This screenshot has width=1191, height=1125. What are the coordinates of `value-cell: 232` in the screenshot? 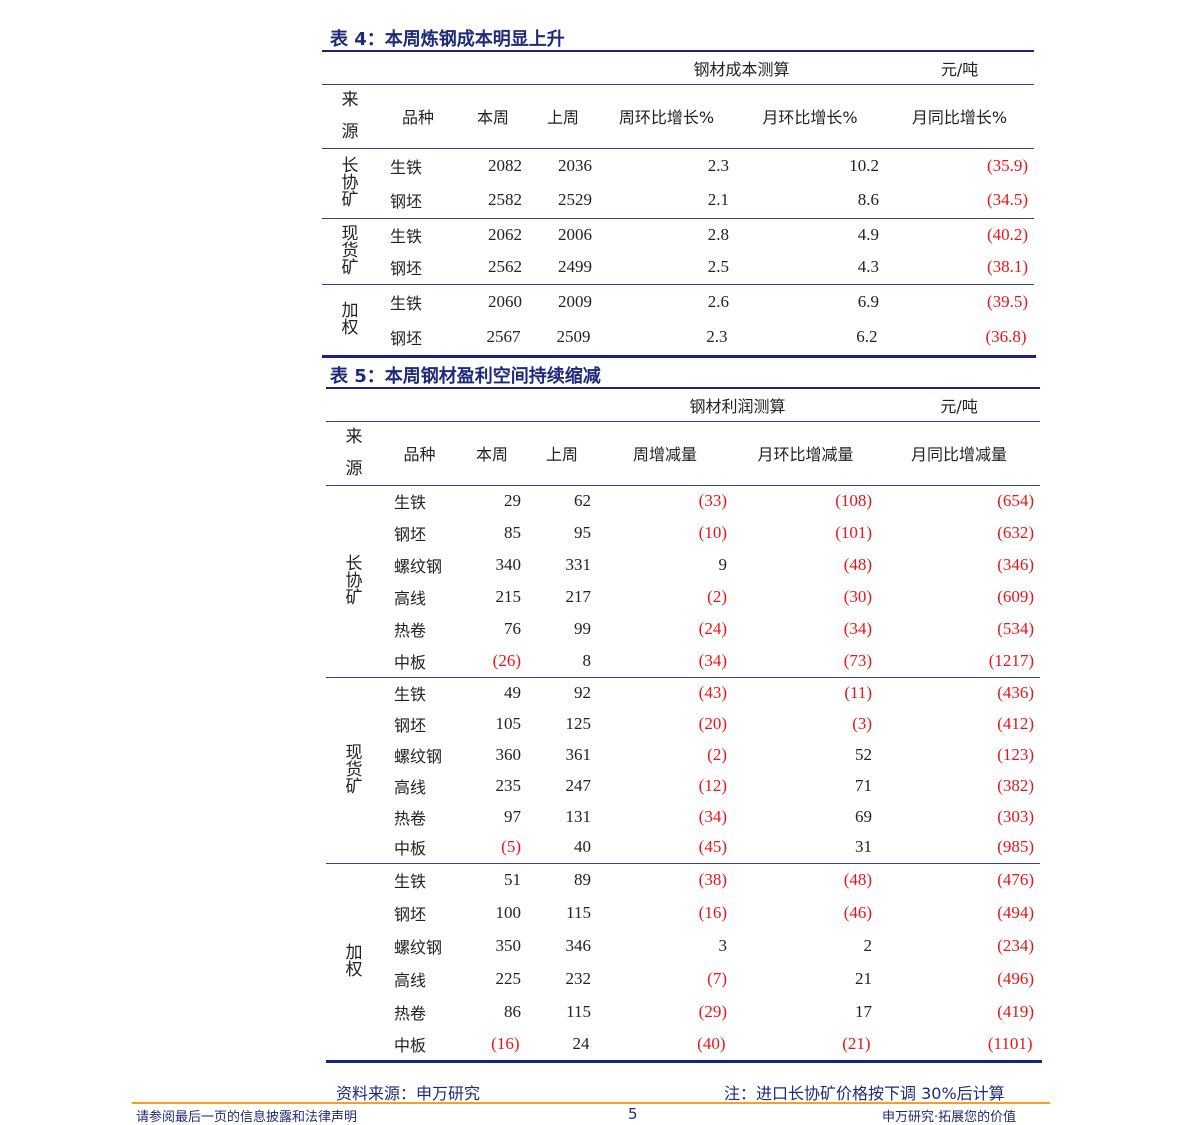 It's located at (578, 978).